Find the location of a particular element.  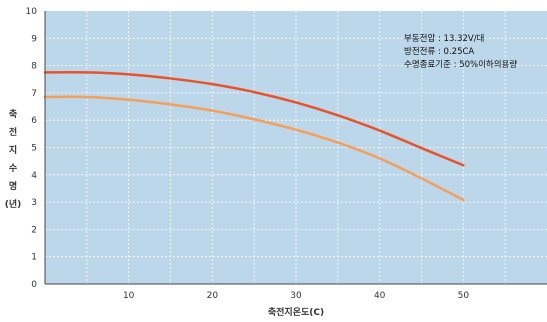

y-axis-label-char: 축 is located at coordinates (13, 114).